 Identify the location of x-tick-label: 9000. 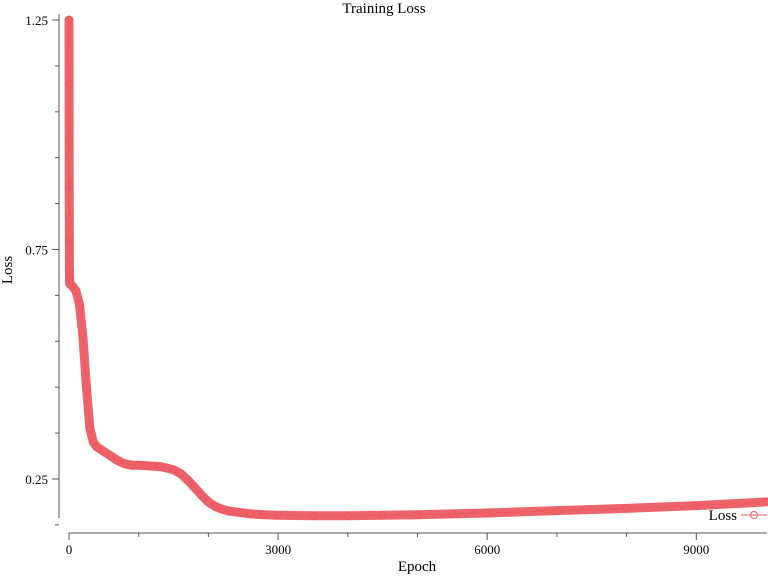
(696, 549).